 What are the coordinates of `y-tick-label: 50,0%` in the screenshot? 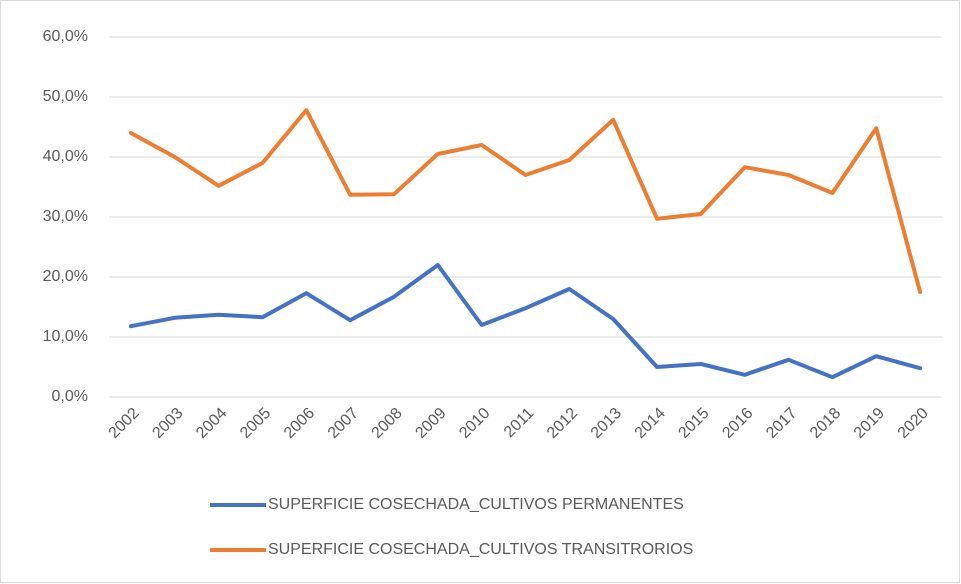 It's located at (65, 96).